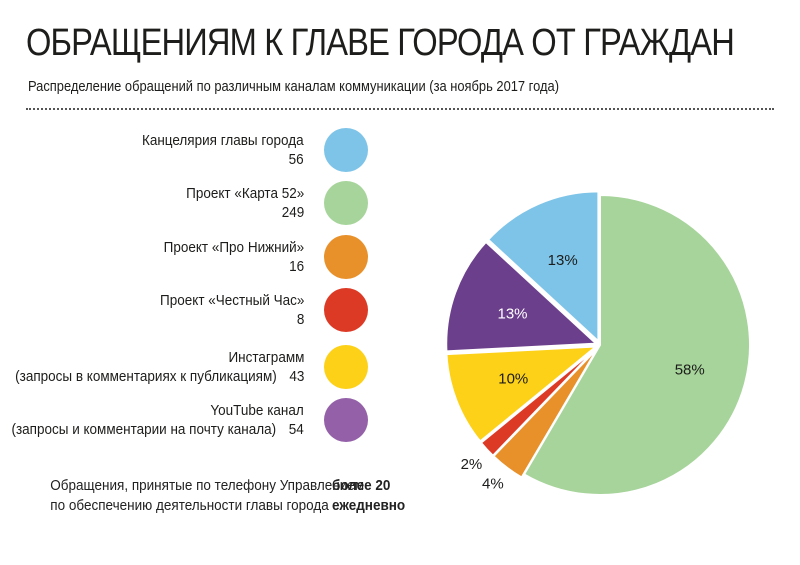 This screenshot has height=565, width=800. I want to click on pie-slice-label: 10%, so click(513, 379).